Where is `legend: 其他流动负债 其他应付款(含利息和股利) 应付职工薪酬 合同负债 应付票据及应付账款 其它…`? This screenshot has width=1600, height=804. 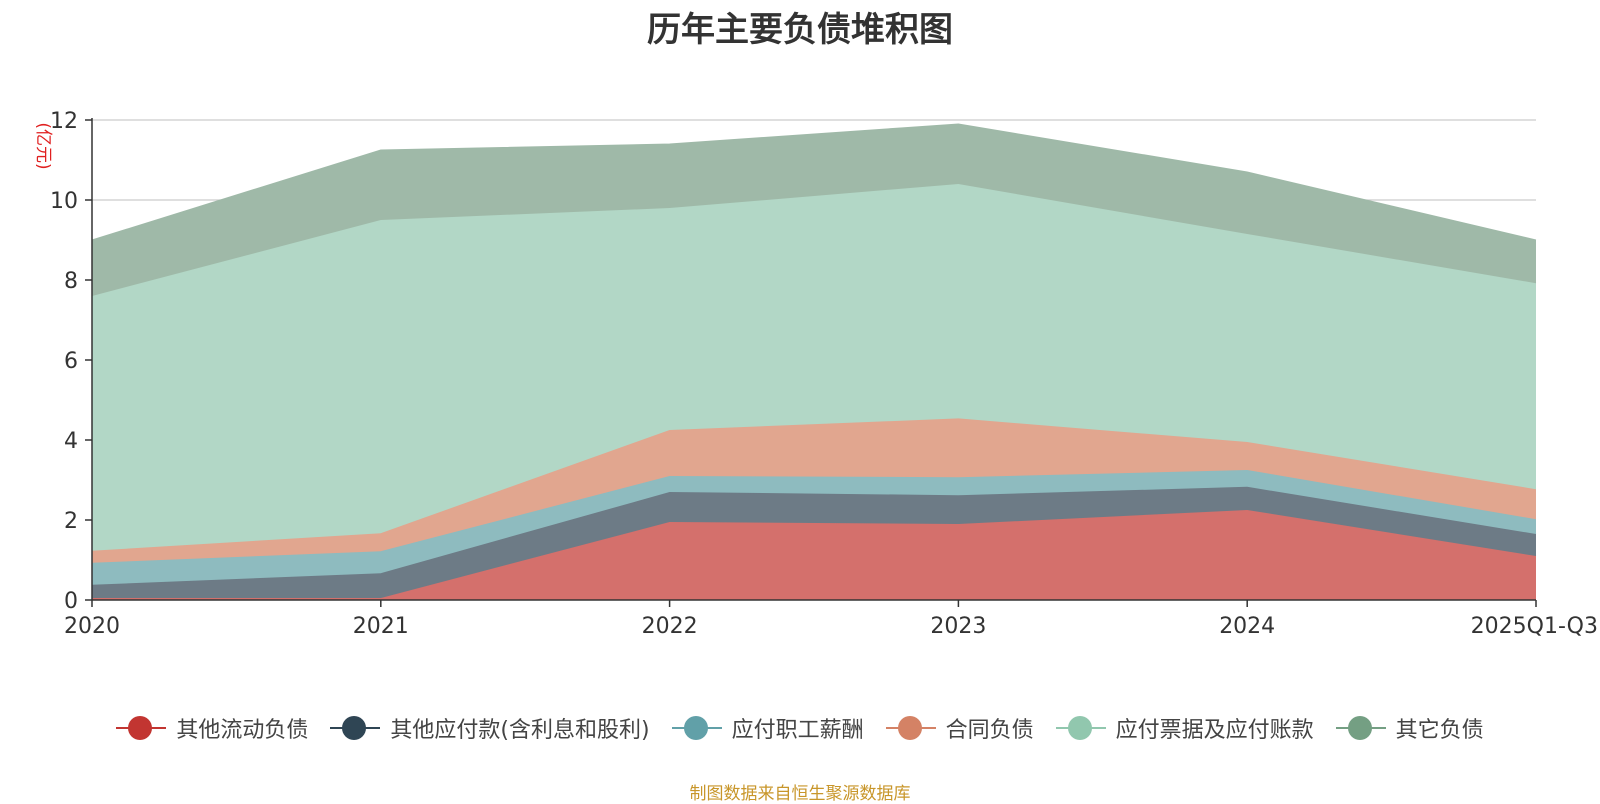 legend: 其他流动负债 其他应付款(含利息和股利) 应付职工薪酬 合同负债 应付票据及应付账款 其它… is located at coordinates (800, 728).